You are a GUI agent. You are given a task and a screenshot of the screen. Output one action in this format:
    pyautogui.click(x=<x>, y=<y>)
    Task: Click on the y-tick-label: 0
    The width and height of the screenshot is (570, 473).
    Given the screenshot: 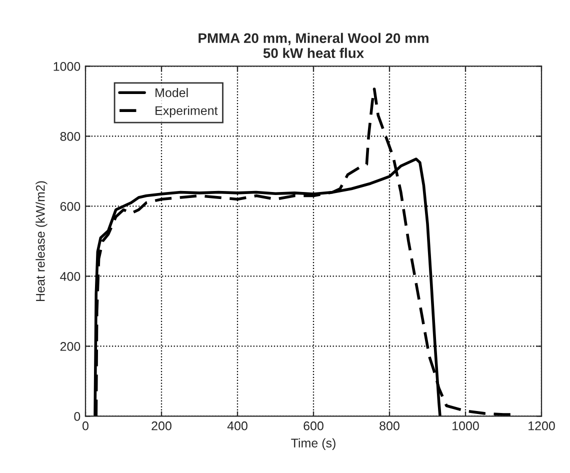 What is the action you would take?
    pyautogui.click(x=77, y=416)
    